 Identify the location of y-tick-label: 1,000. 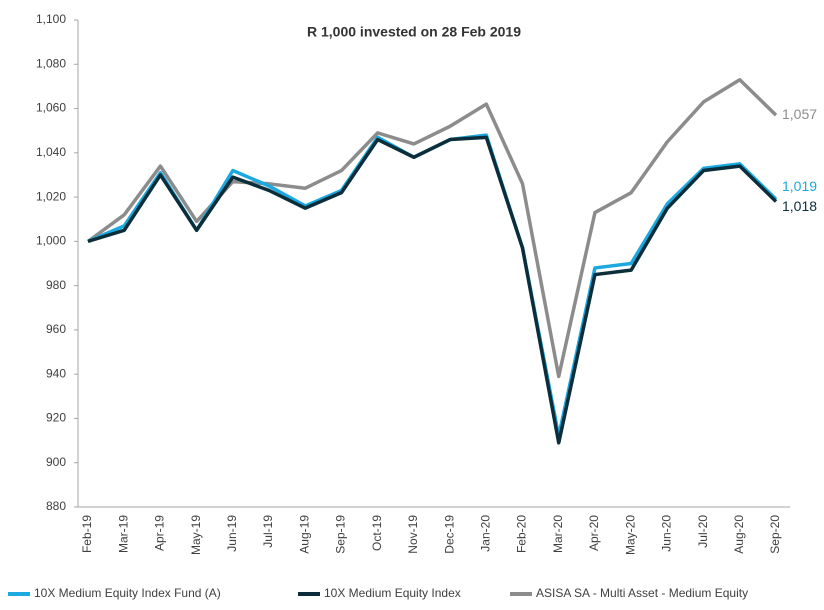
(51, 241).